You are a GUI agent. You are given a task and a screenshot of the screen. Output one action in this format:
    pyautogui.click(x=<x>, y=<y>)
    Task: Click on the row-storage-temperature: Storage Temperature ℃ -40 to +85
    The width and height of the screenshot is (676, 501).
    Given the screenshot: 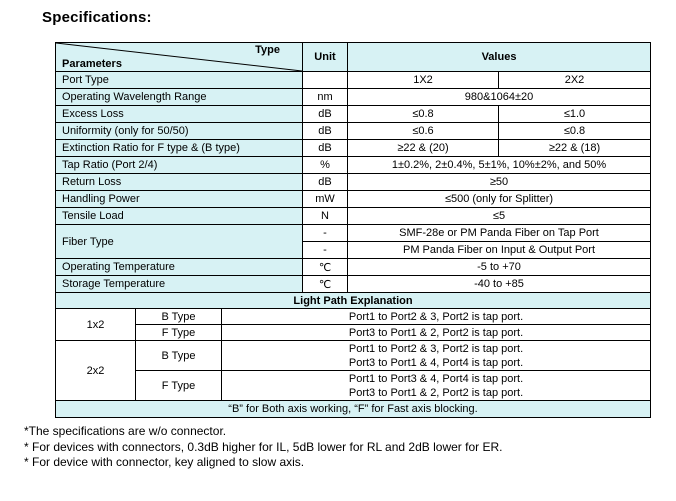 What is the action you would take?
    pyautogui.click(x=353, y=284)
    